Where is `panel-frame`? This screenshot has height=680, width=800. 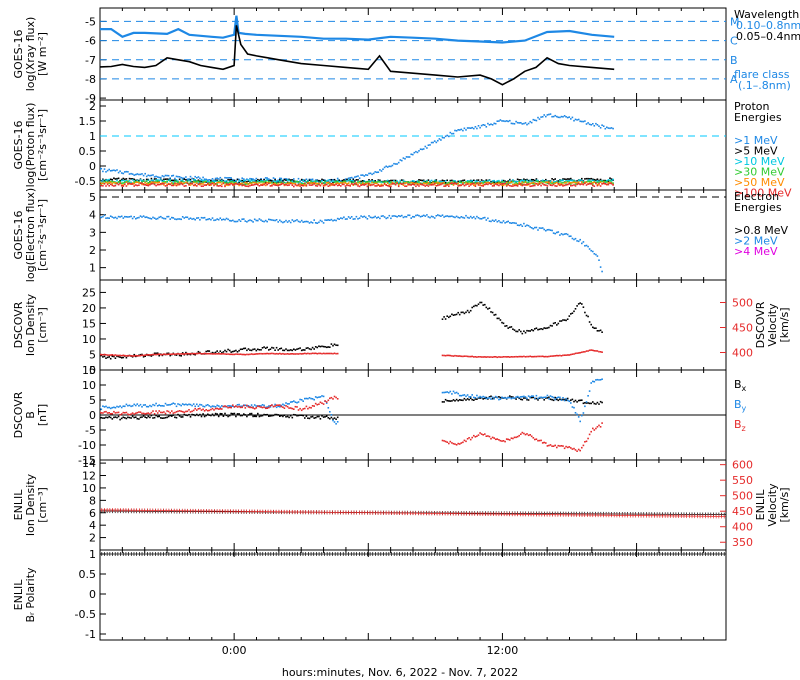 panel-frame is located at coordinates (413, 505).